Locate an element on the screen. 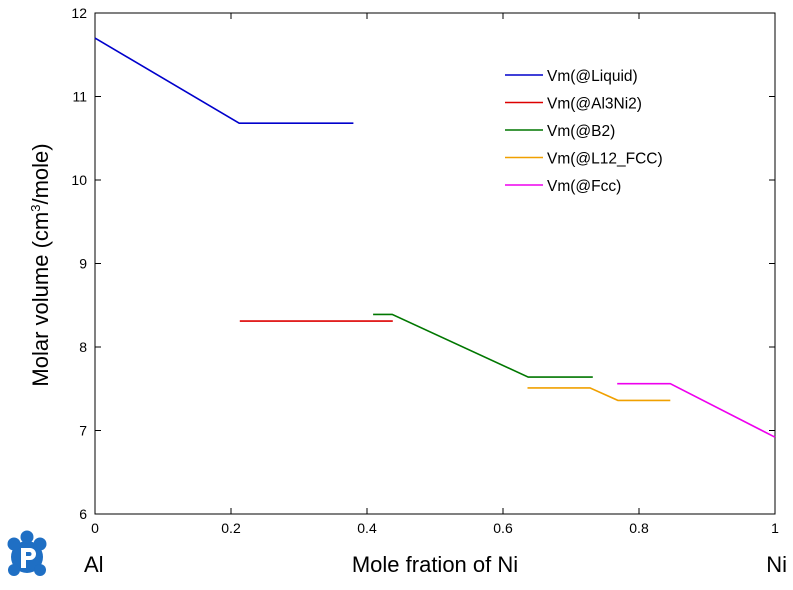  company-logo is located at coordinates (27, 553).